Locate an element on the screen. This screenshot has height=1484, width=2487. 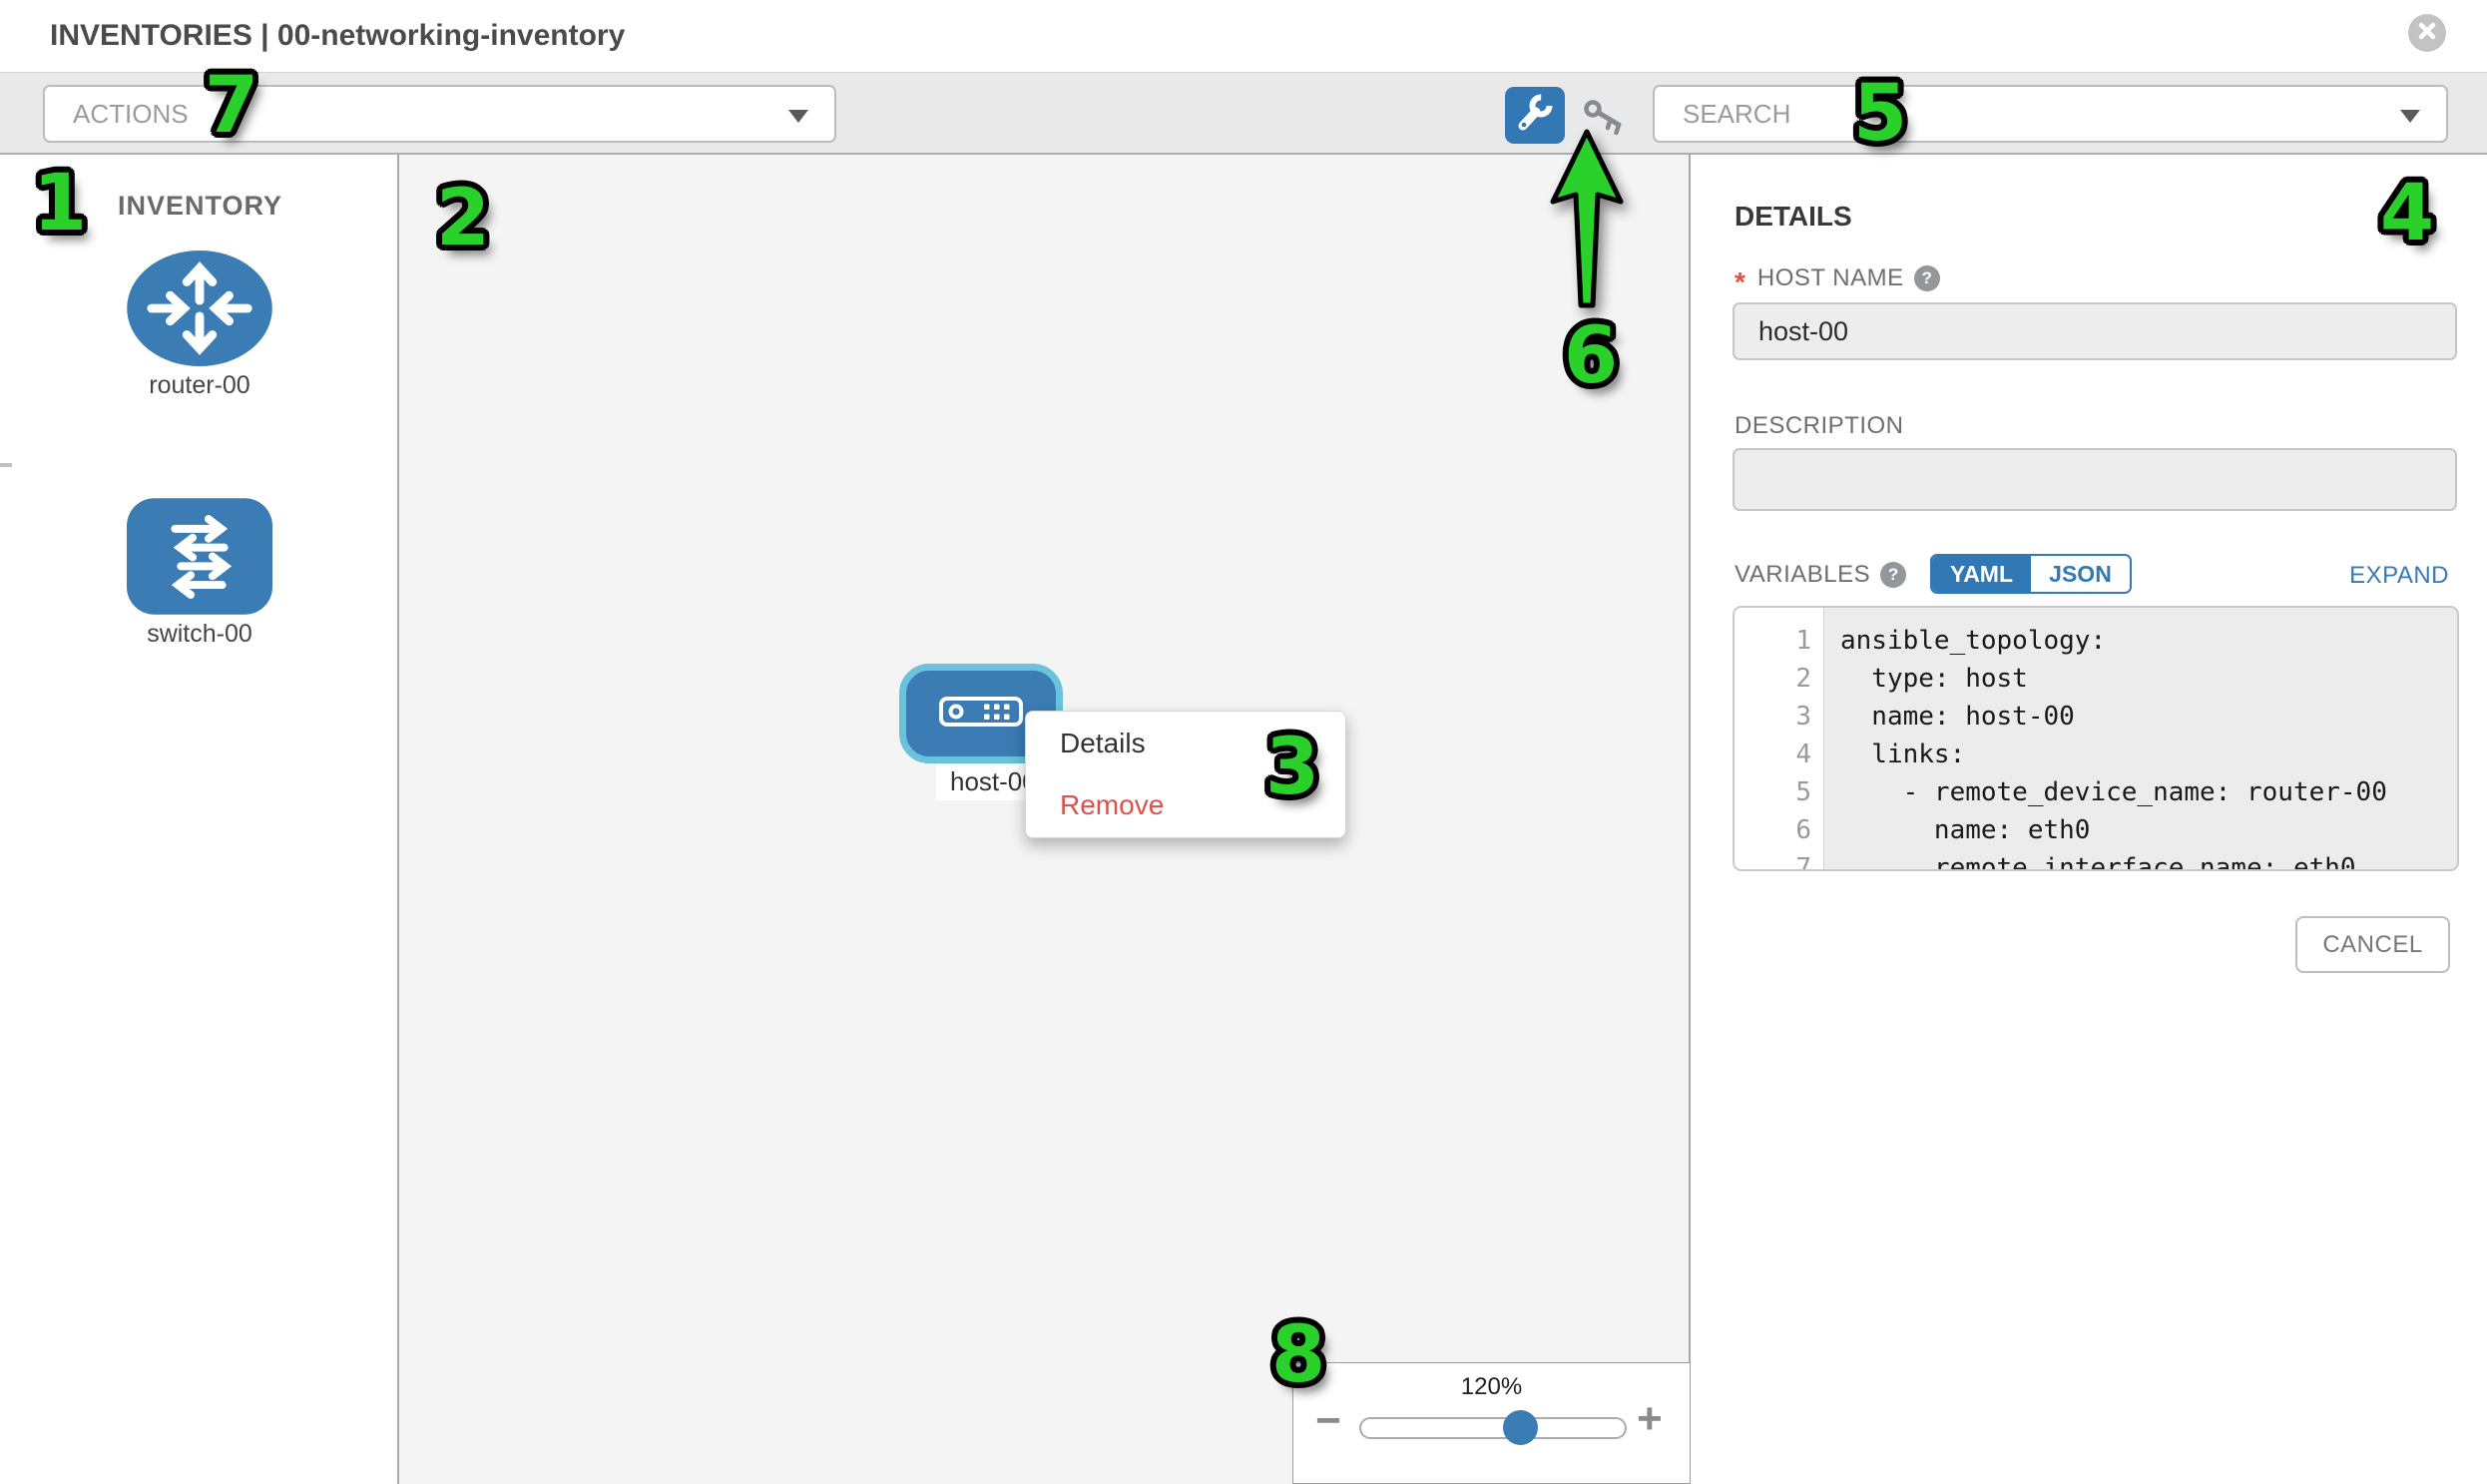
search-dropdown-label: SEARCH is located at coordinates (1737, 114).